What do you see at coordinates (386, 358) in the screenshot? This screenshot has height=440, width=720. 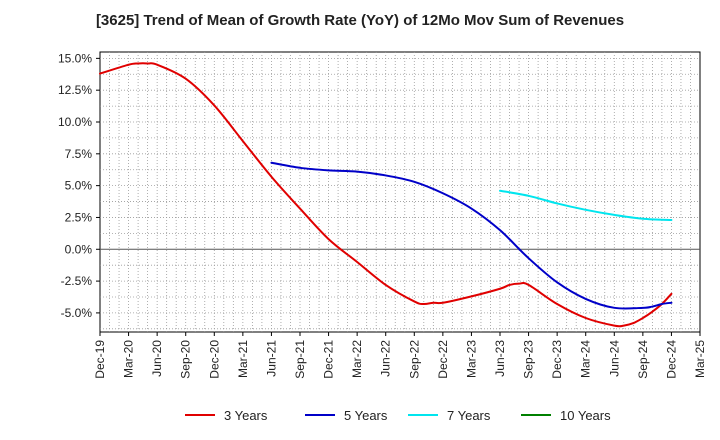 I see `x-tick-label: Jun-22` at bounding box center [386, 358].